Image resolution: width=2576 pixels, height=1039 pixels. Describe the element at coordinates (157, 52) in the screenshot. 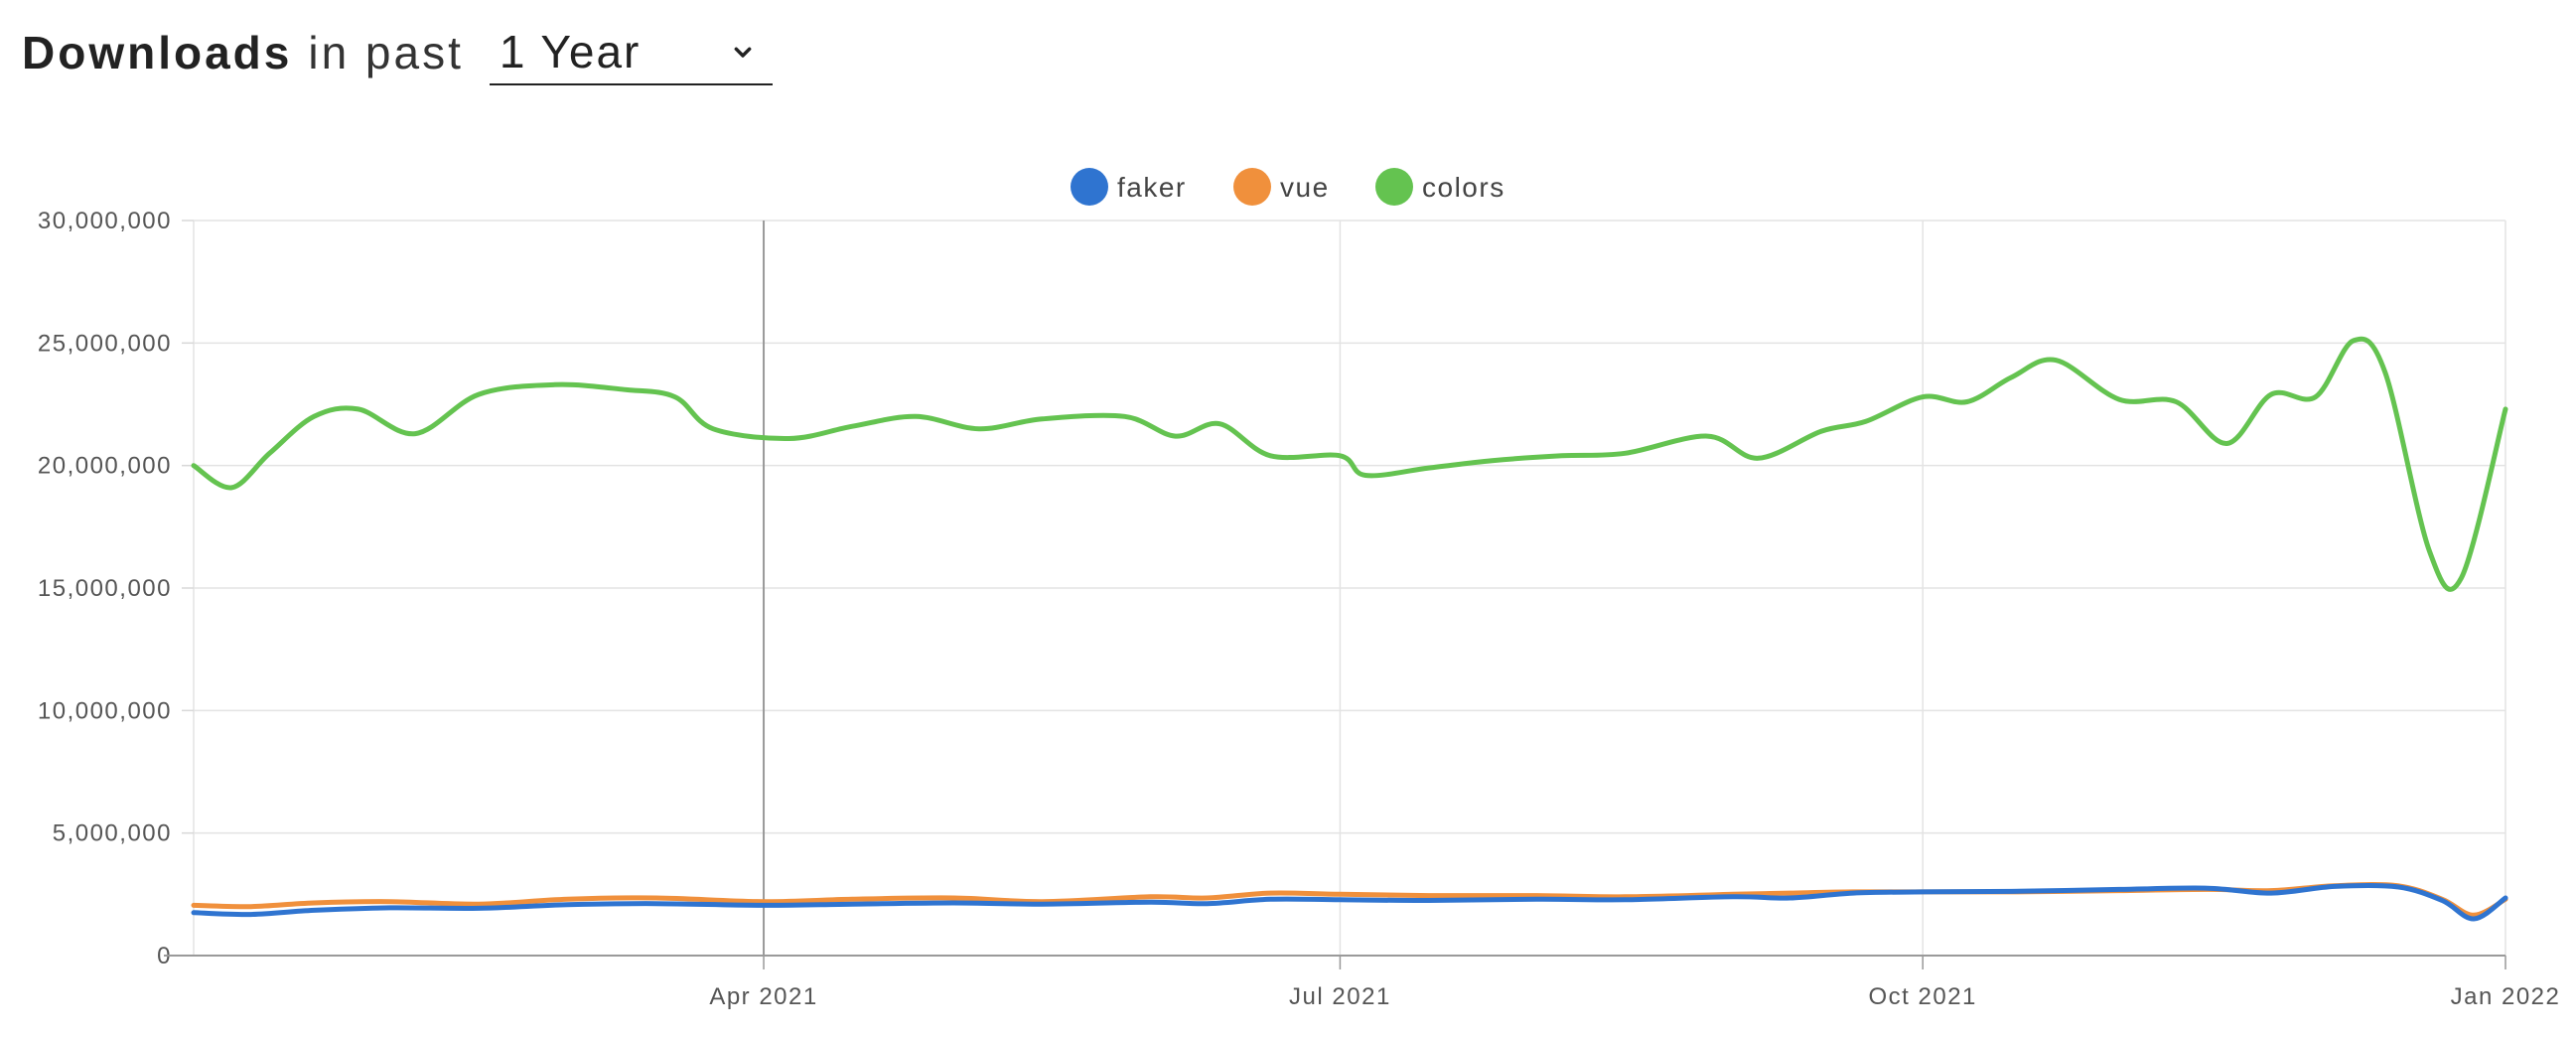

I see `page-title: Downloads` at that location.